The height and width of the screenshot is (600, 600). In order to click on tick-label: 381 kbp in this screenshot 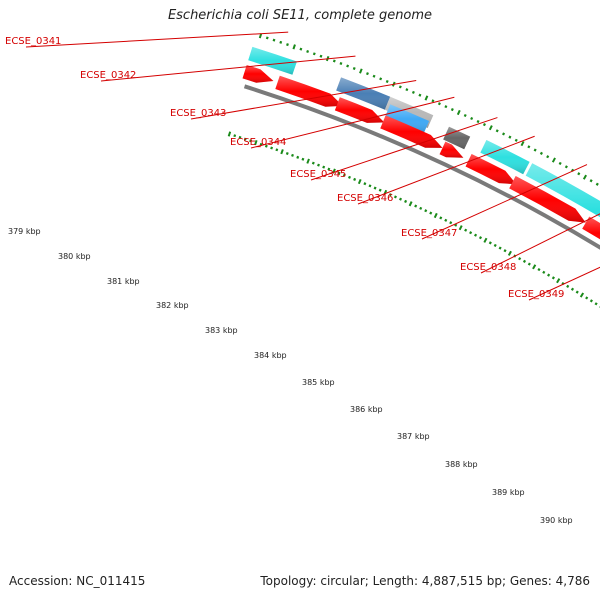, I will do `click(123, 281)`.